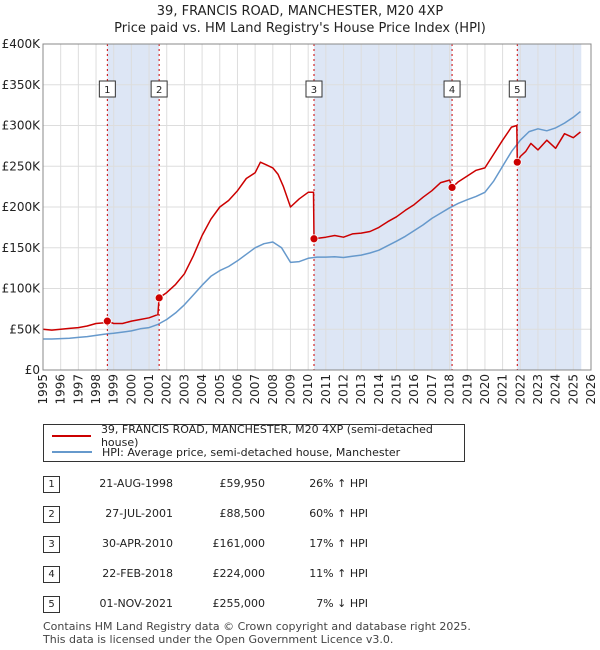 This screenshot has height=650, width=600. I want to click on x-tick-label: 2019, so click(467, 389).